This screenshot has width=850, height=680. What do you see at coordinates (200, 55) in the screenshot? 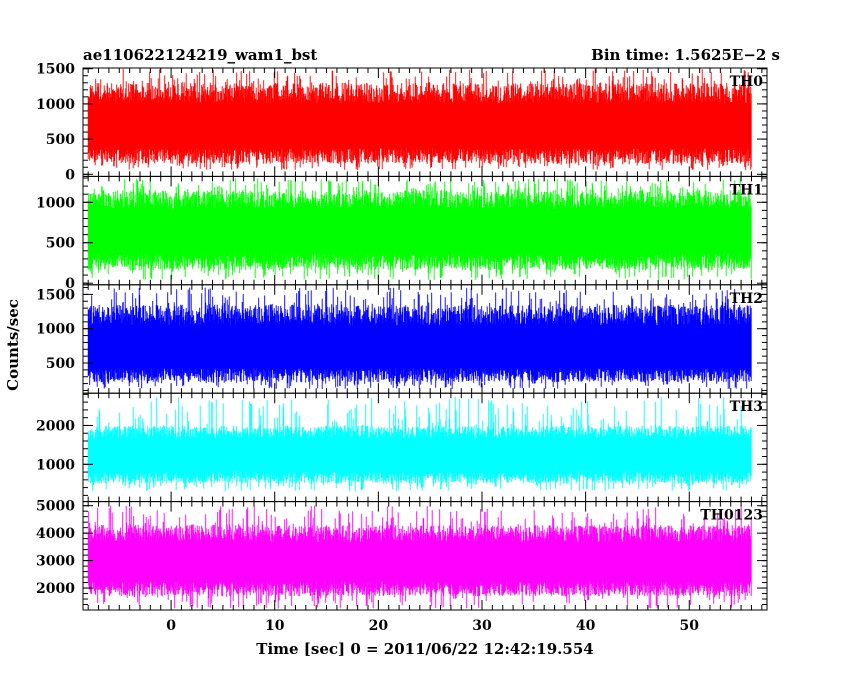
I see `chart-title: ae110622124219_wam1_bst` at bounding box center [200, 55].